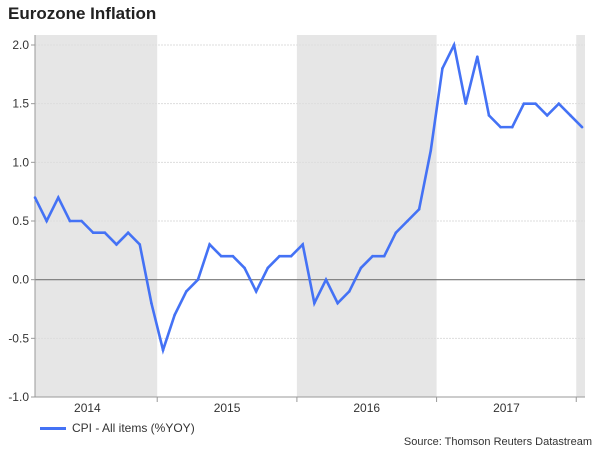 This screenshot has height=450, width=600. Describe the element at coordinates (82, 13) in the screenshot. I see `chart-title: Eurozone Inflation` at that location.